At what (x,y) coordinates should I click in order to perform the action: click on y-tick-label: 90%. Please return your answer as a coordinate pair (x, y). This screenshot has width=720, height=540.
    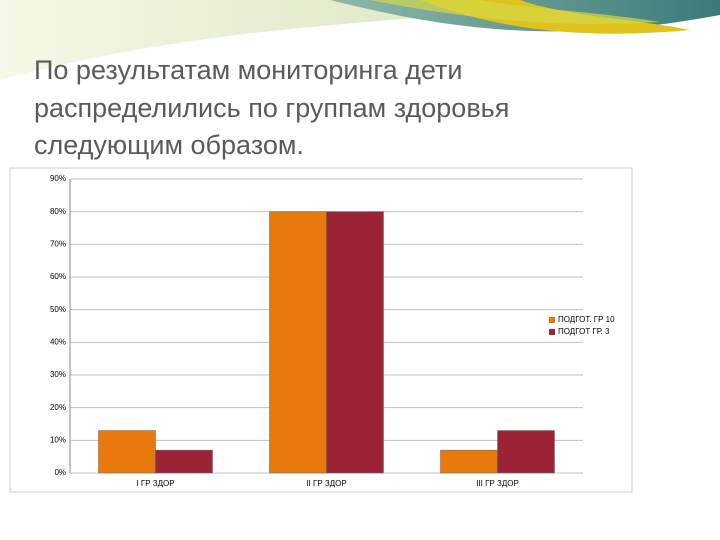
    Looking at the image, I should click on (58, 178).